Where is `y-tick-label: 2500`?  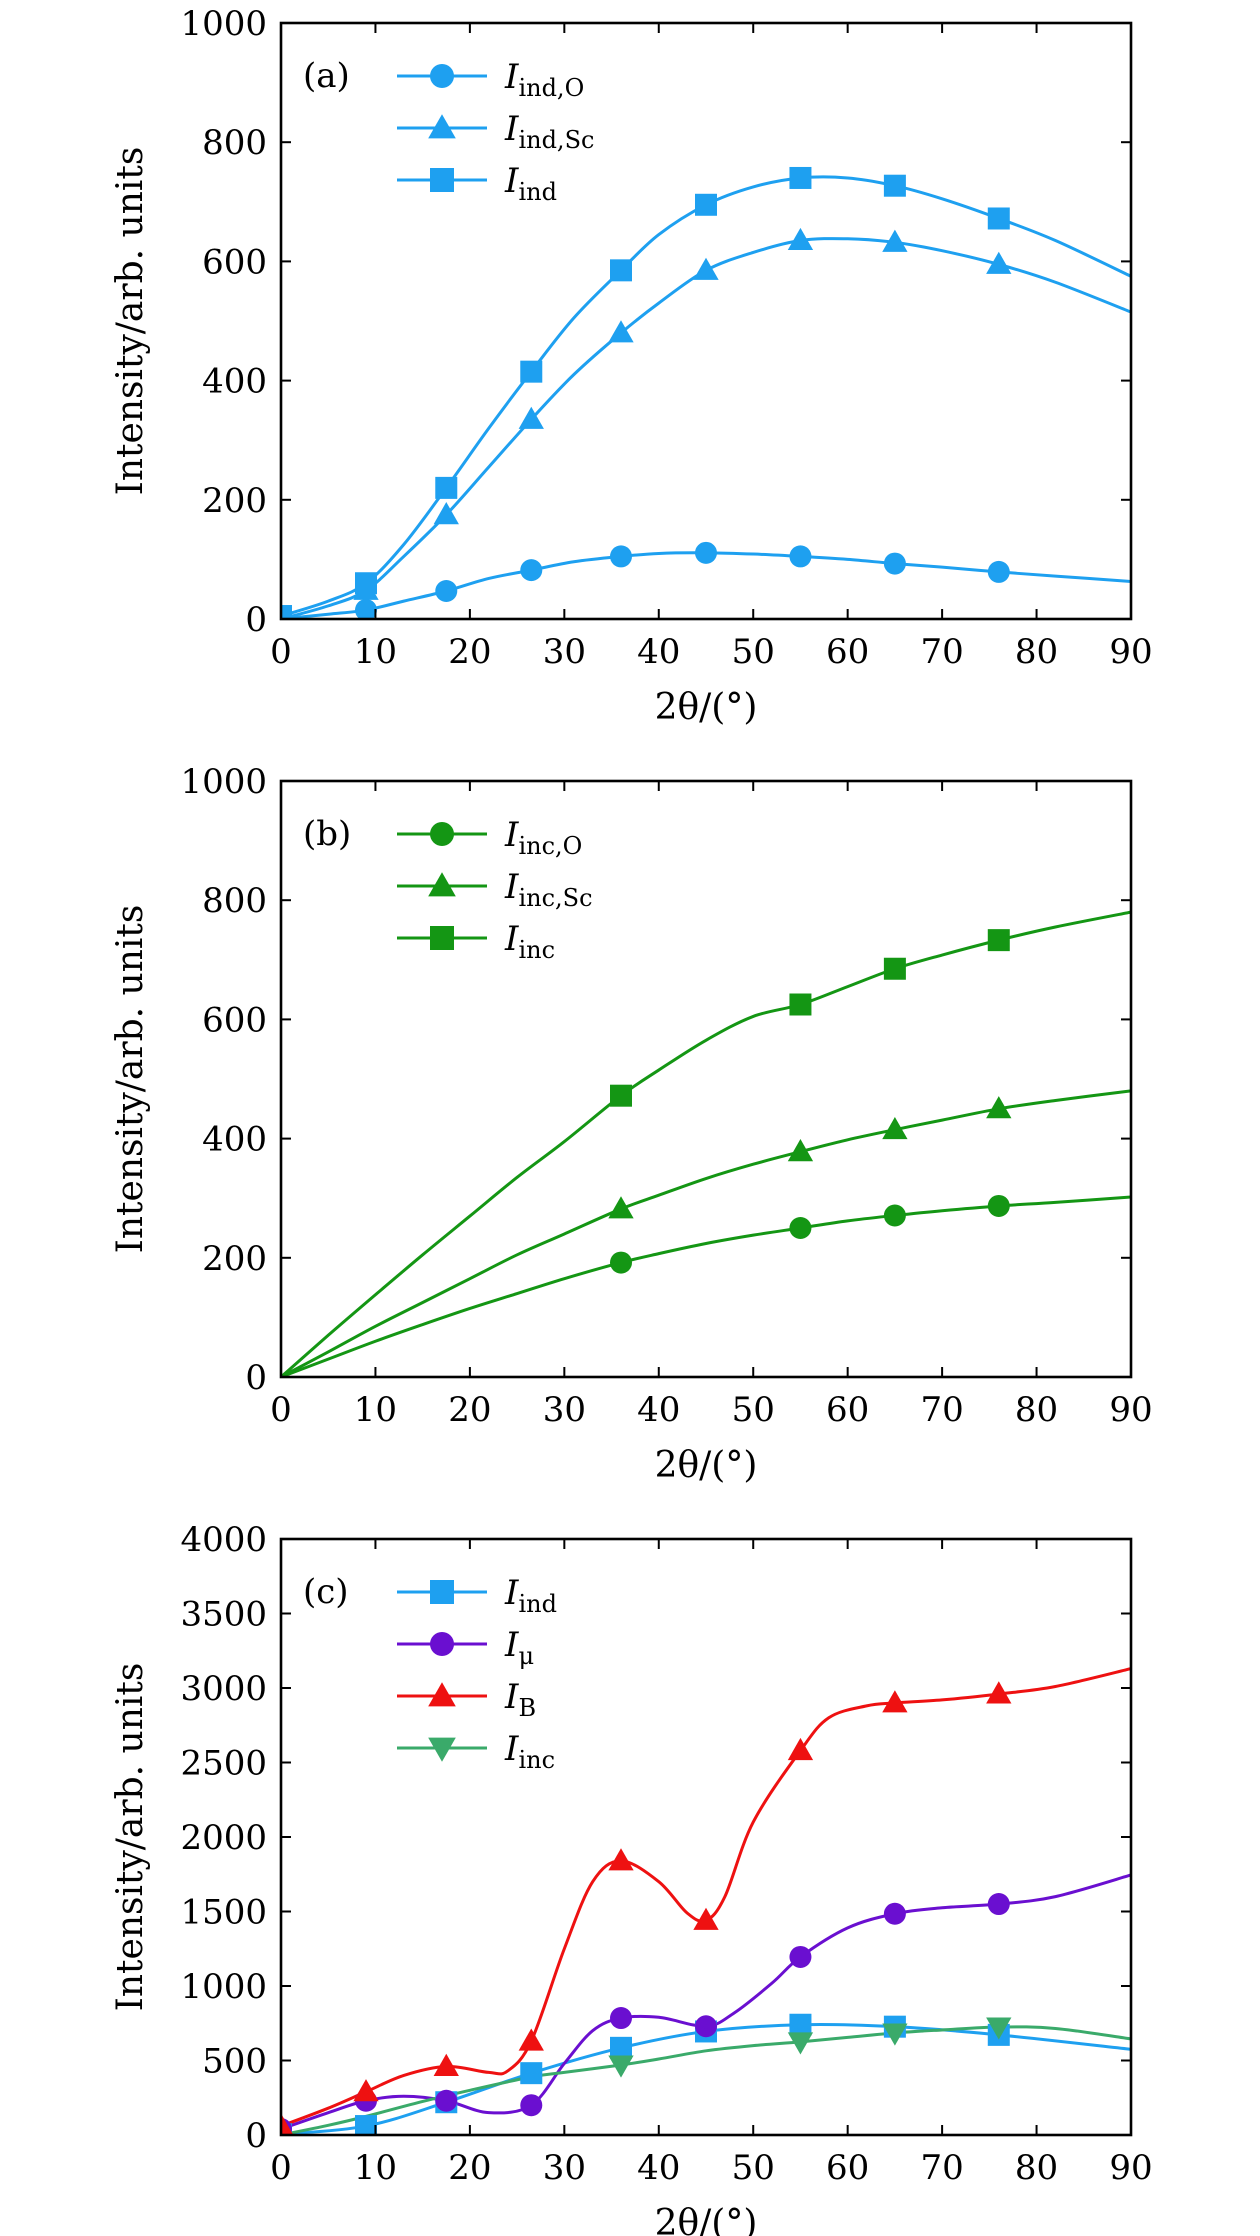
y-tick-label: 2500 is located at coordinates (223, 1764).